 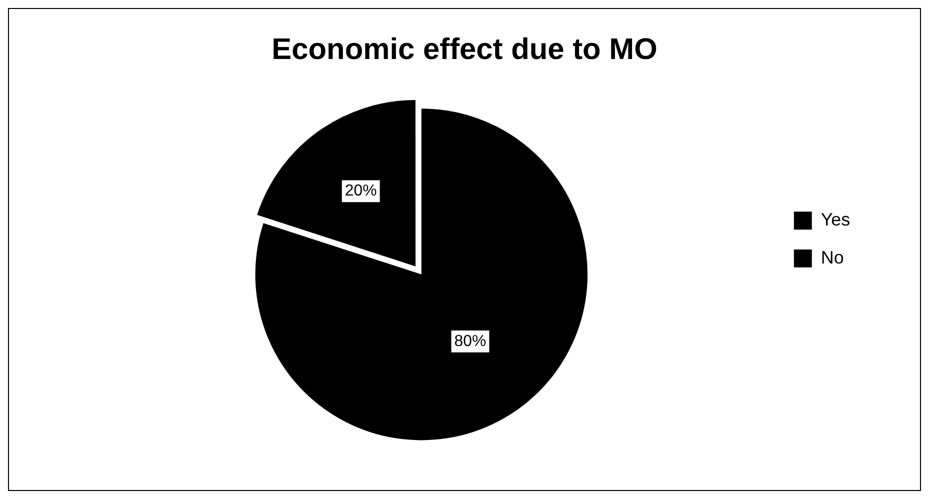 What do you see at coordinates (465, 49) in the screenshot?
I see `chart-title: Economic effect due to MO` at bounding box center [465, 49].